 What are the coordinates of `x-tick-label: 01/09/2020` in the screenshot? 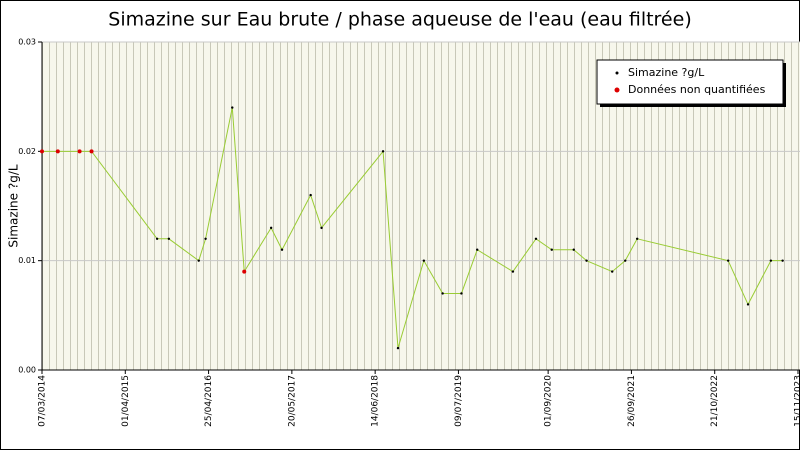 It's located at (549, 401).